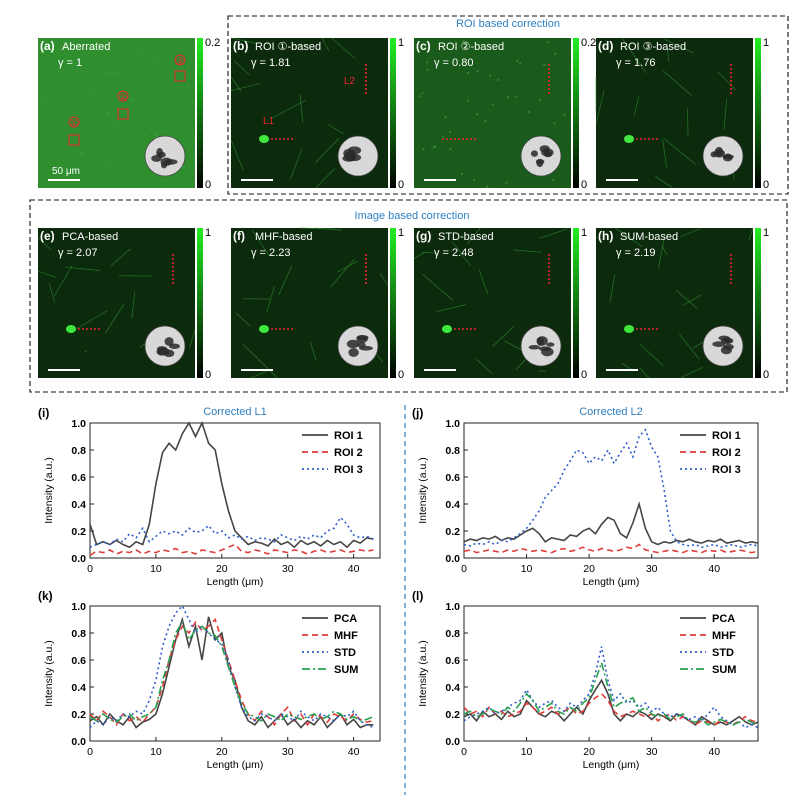 Image resolution: width=795 pixels, height=798 pixels. What do you see at coordinates (417, 596) in the screenshot?
I see `plot-tag: (l)` at bounding box center [417, 596].